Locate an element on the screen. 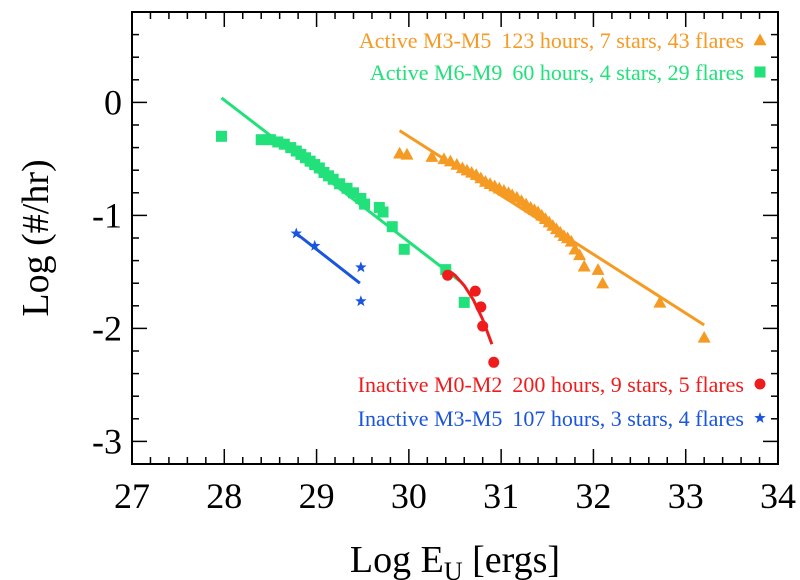 Image resolution: width=800 pixels, height=580 pixels. x-axis-title: Log EU [ergs] is located at coordinates (455, 559).